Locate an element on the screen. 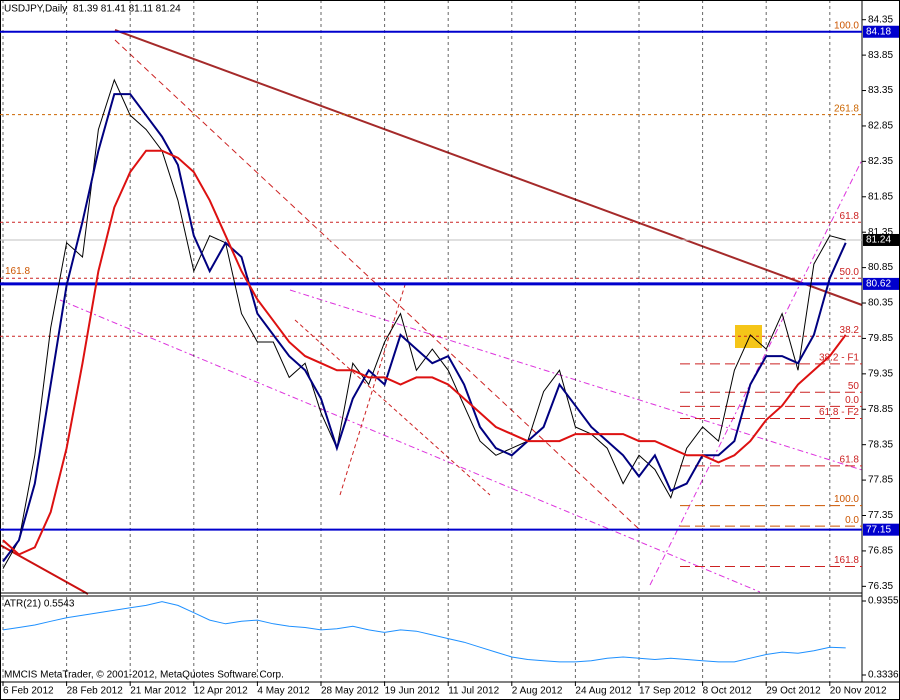  x-tick-label: 12 Apr 2012 is located at coordinates (221, 691).